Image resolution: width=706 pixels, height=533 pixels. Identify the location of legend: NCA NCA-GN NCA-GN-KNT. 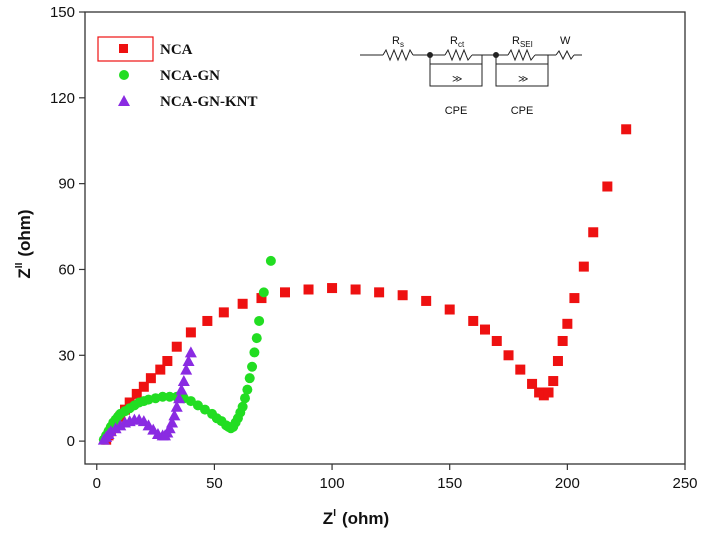
(177, 73).